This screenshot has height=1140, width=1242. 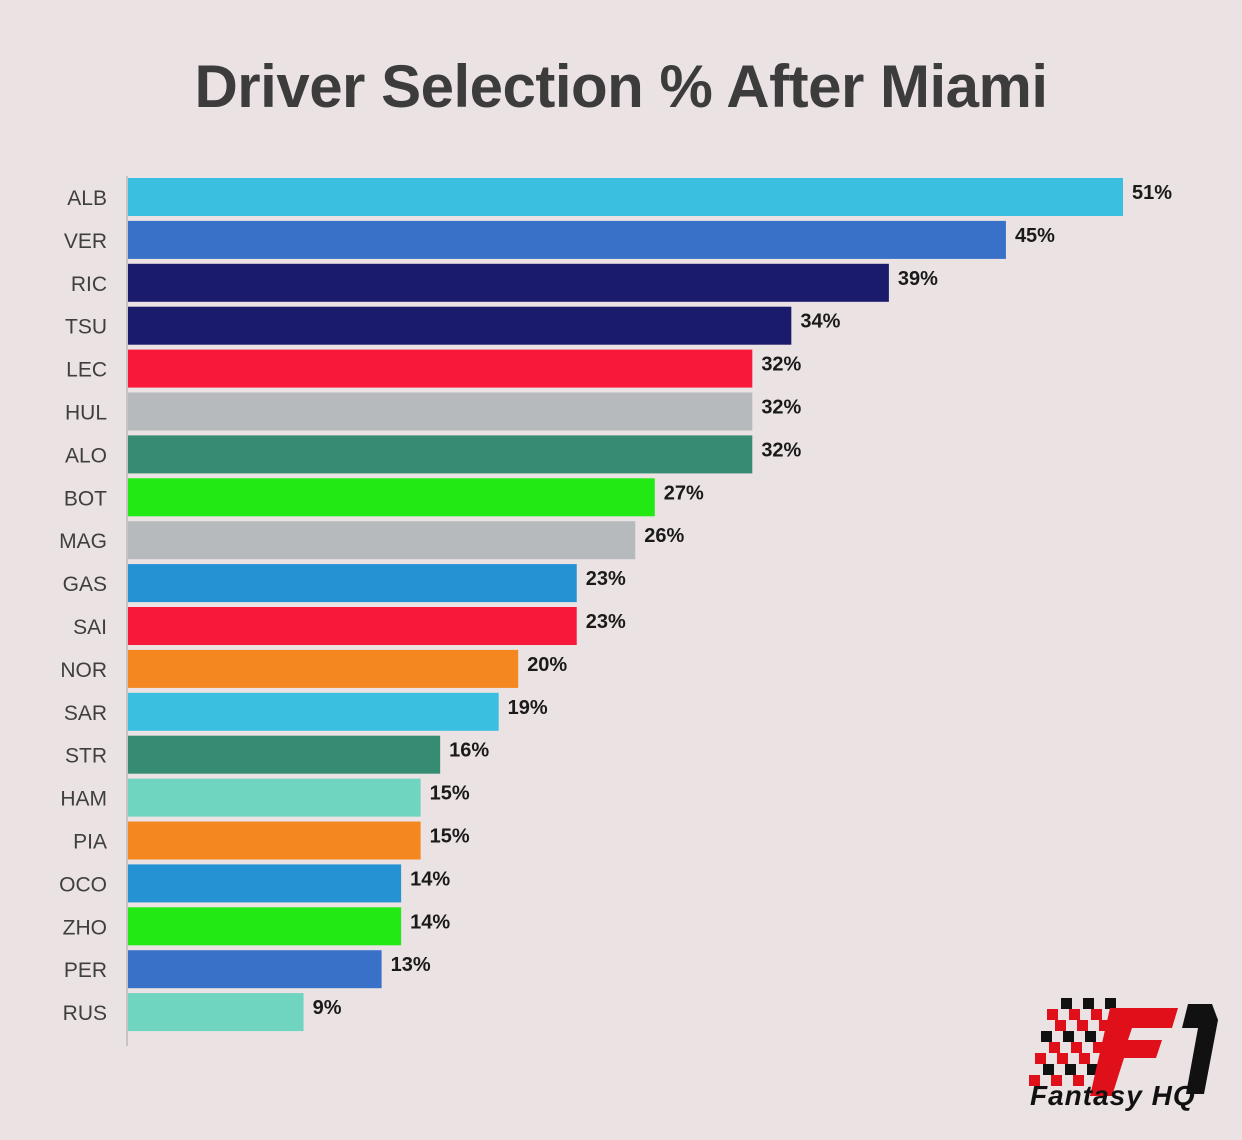 What do you see at coordinates (85, 584) in the screenshot?
I see `category-label: GAS` at bounding box center [85, 584].